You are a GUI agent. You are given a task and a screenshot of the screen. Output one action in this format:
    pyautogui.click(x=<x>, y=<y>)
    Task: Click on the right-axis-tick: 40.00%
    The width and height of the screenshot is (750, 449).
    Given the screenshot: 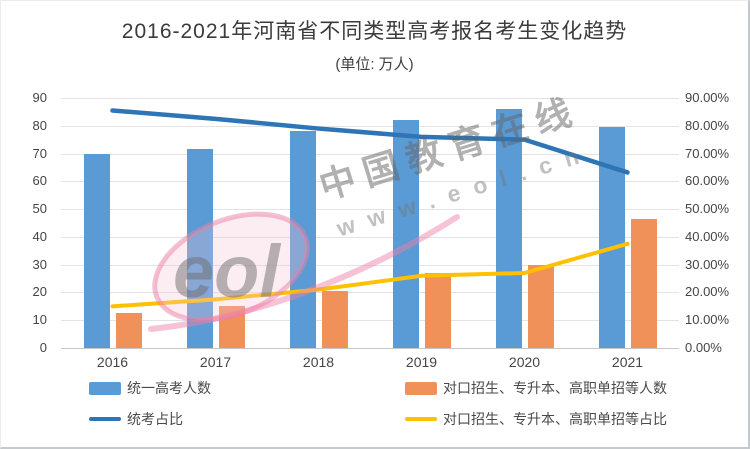 What is the action you would take?
    pyautogui.click(x=707, y=236)
    